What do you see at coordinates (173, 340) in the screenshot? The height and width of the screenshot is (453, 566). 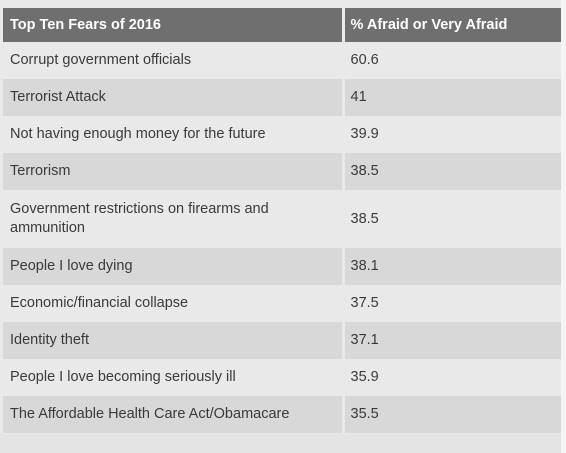 I see `fear-cell: Identity theft` at bounding box center [173, 340].